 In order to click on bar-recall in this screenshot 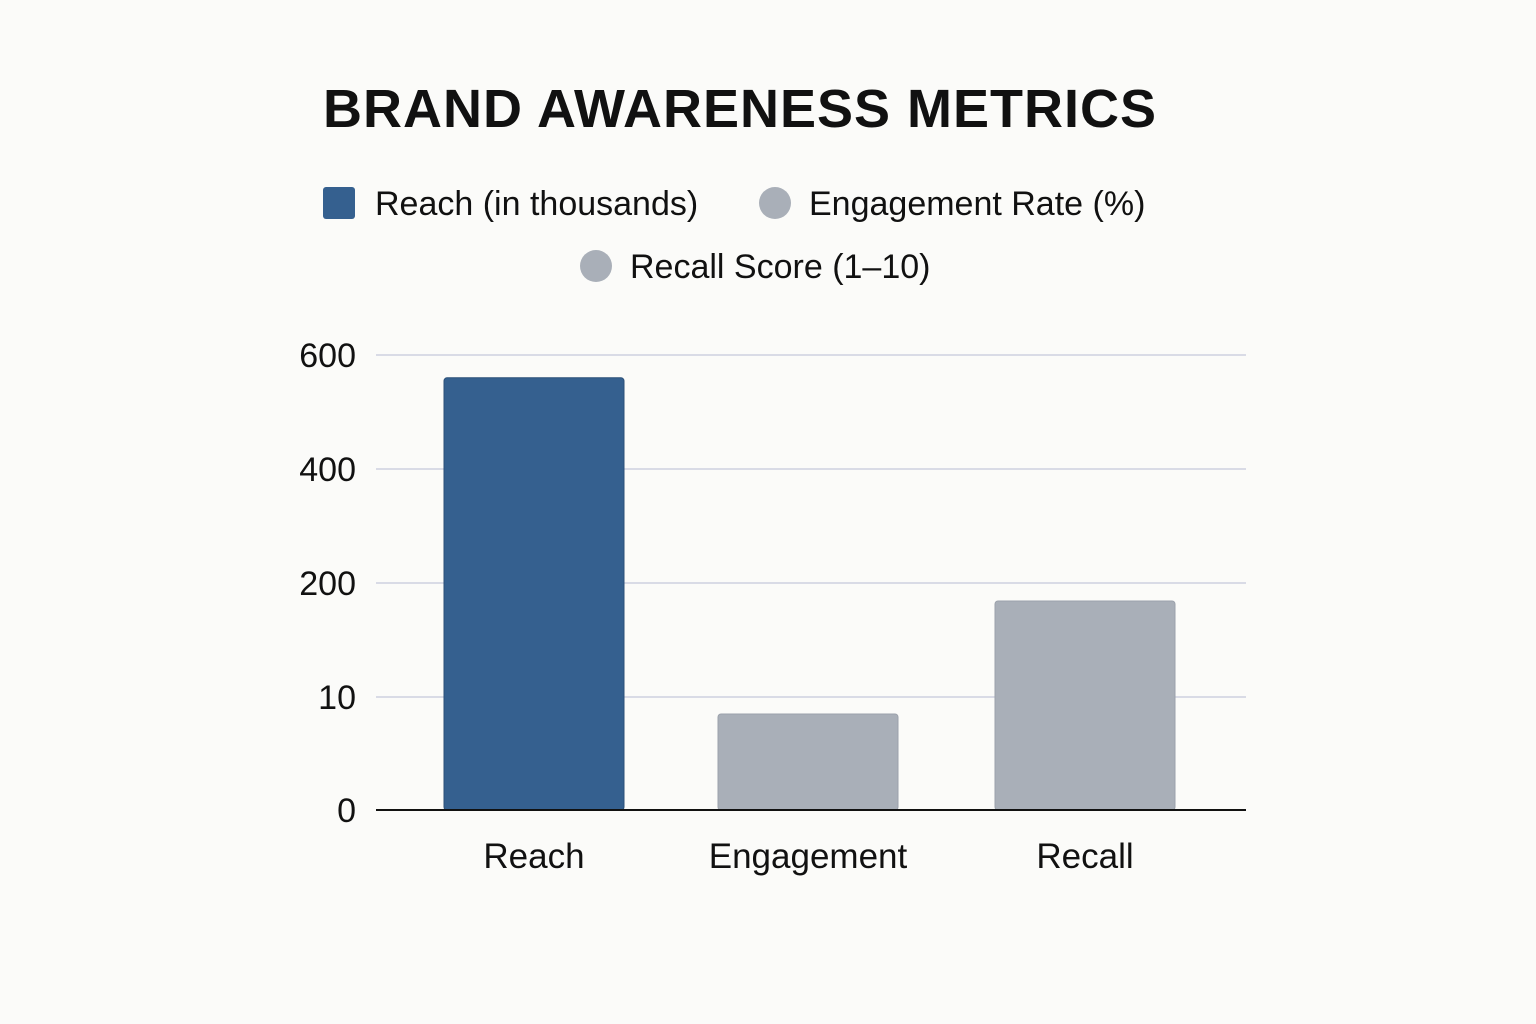, I will do `click(1085, 705)`.